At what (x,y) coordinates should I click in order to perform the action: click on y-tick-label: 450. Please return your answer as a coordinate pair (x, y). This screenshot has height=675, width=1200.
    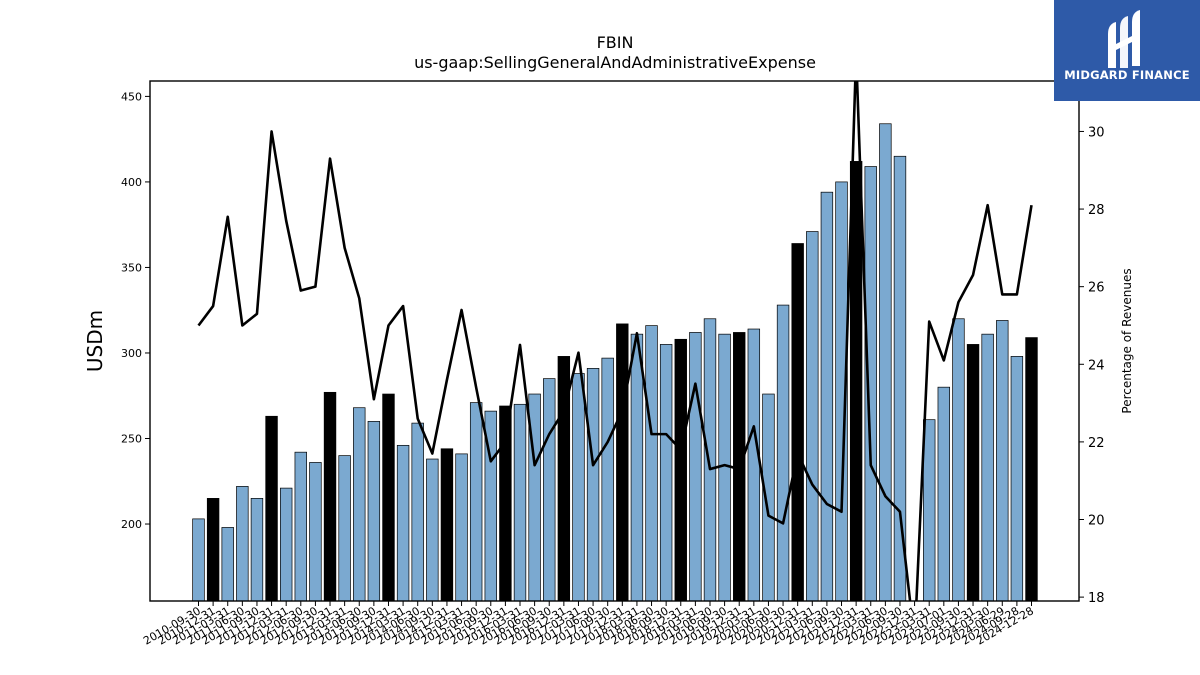
    Looking at the image, I should click on (131, 96).